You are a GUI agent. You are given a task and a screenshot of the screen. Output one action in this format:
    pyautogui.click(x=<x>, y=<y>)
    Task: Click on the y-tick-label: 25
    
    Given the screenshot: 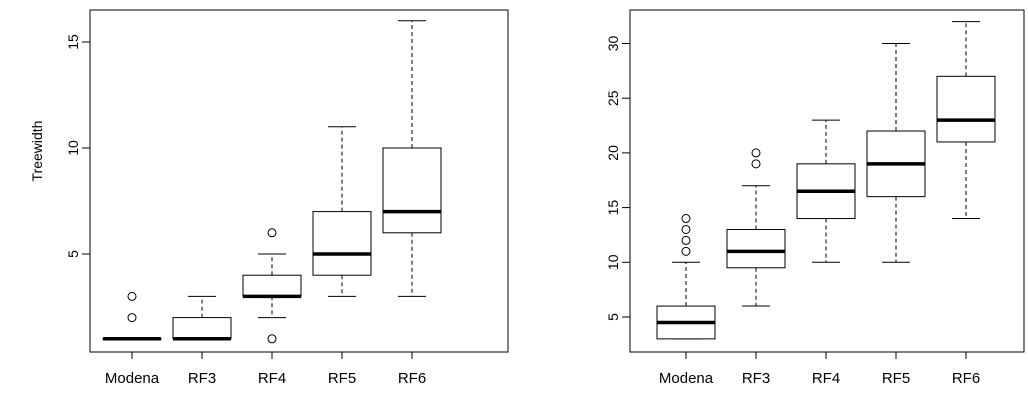 What is the action you would take?
    pyautogui.click(x=613, y=98)
    